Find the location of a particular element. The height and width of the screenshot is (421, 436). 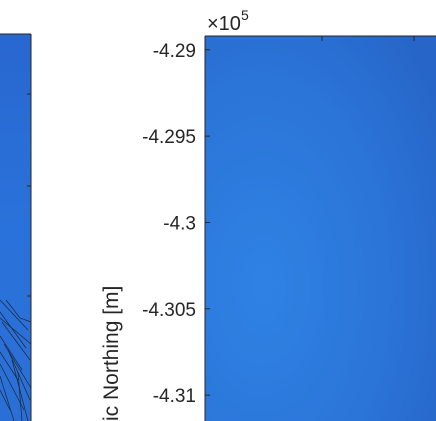

y-tick-label: -4.31 is located at coordinates (174, 396).